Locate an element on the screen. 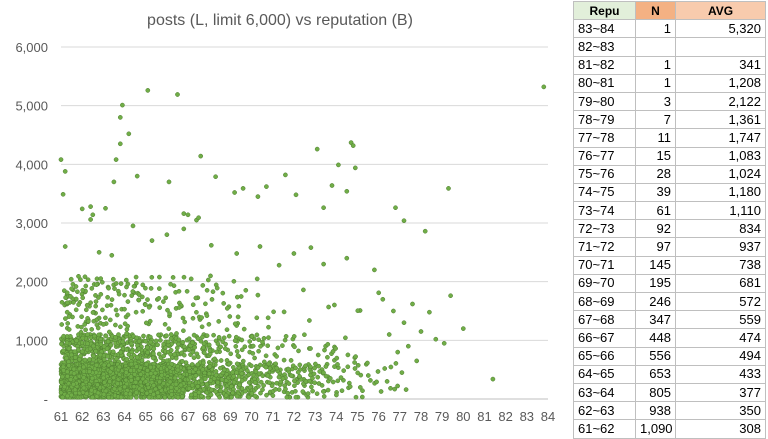 The image size is (768, 439). avg-cell: 377 is located at coordinates (720, 392).